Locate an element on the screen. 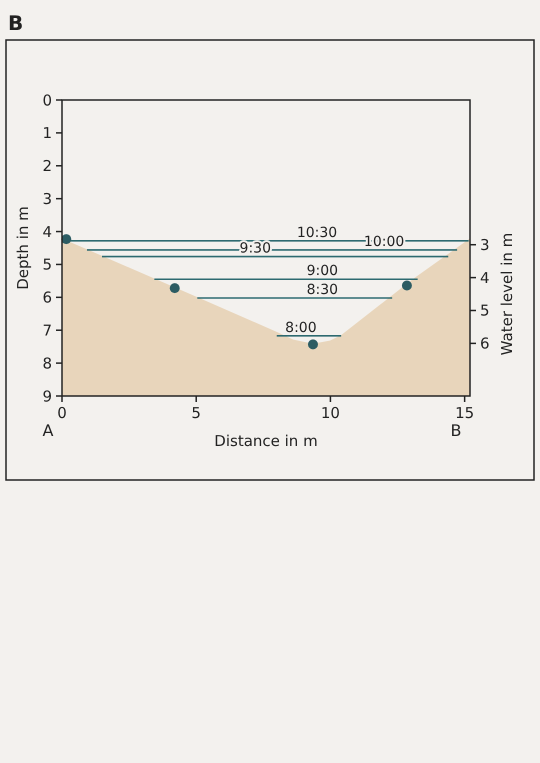 Image resolution: width=540 pixels, height=763 pixels. text: B is located at coordinates (456, 430).